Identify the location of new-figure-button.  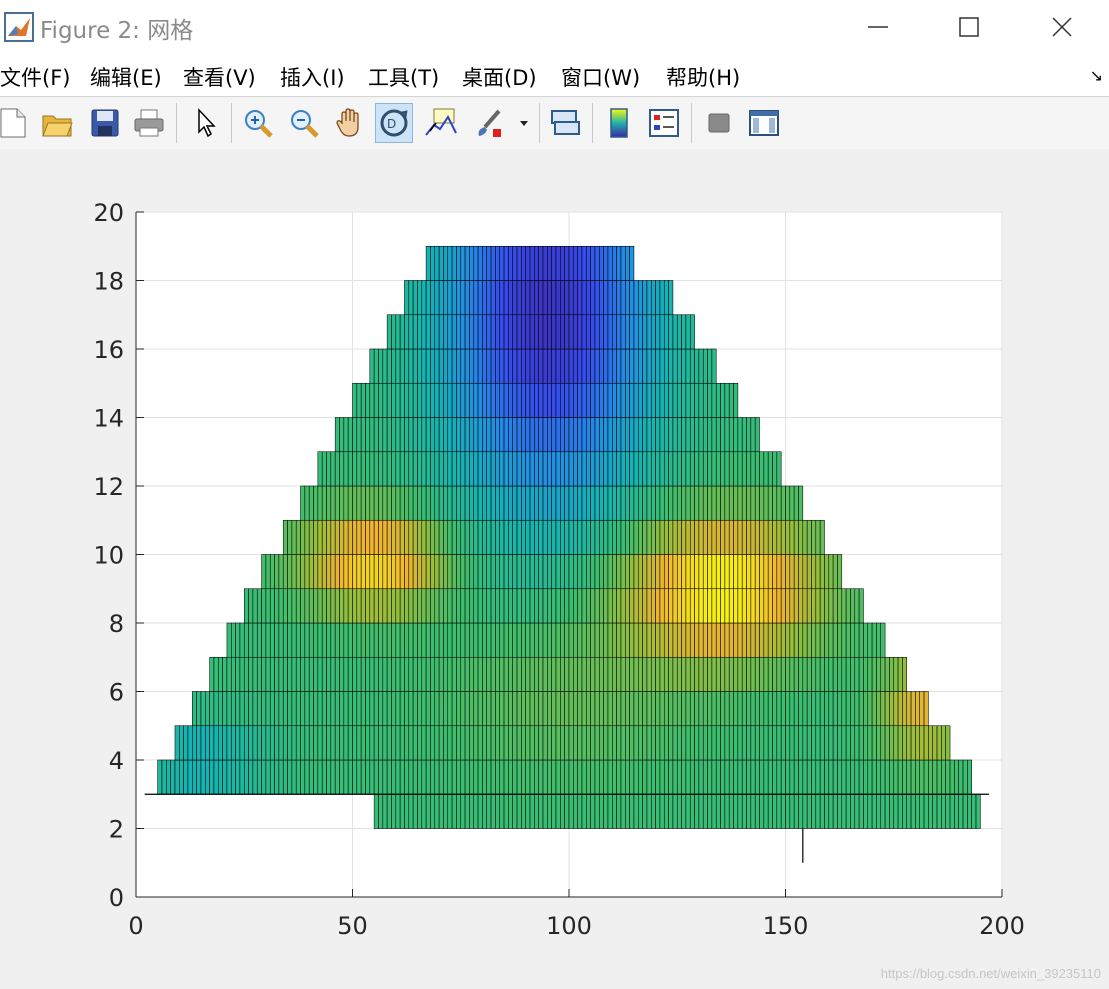
(16, 123).